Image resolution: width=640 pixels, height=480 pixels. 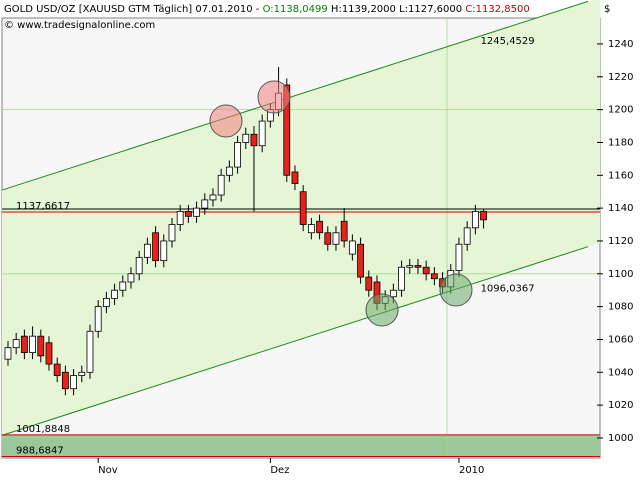 What do you see at coordinates (496, 9) in the screenshot?
I see `header-part: C:1132,8500` at bounding box center [496, 9].